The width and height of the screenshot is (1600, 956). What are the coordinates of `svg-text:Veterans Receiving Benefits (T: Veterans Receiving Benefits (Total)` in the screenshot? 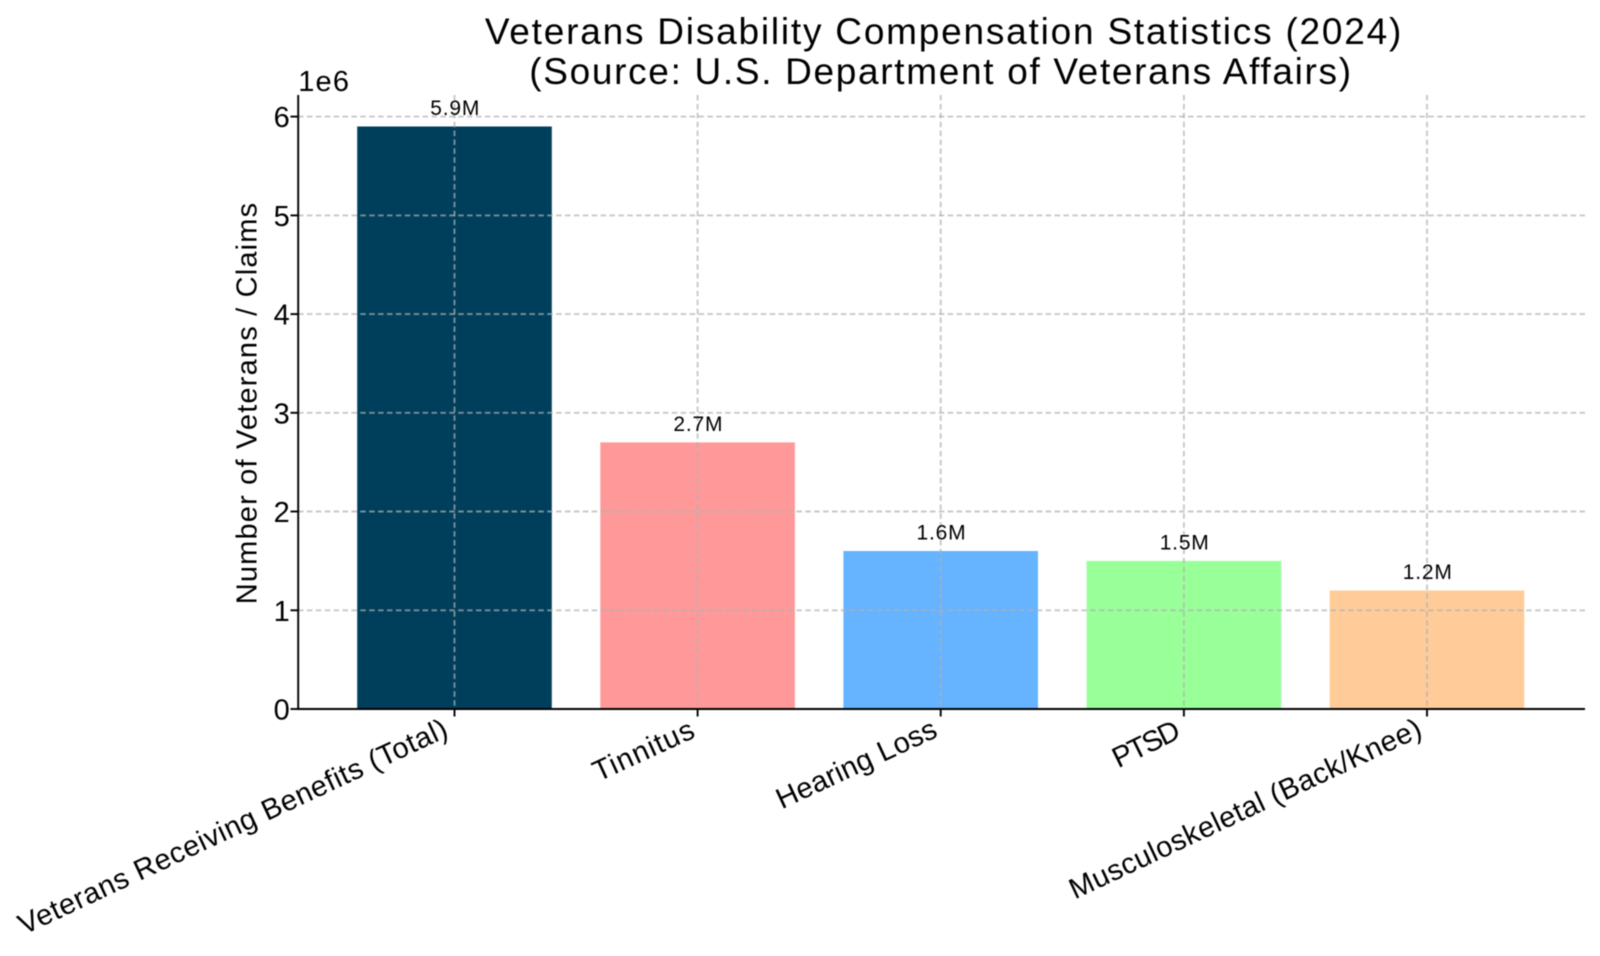 It's located at (233, 827).